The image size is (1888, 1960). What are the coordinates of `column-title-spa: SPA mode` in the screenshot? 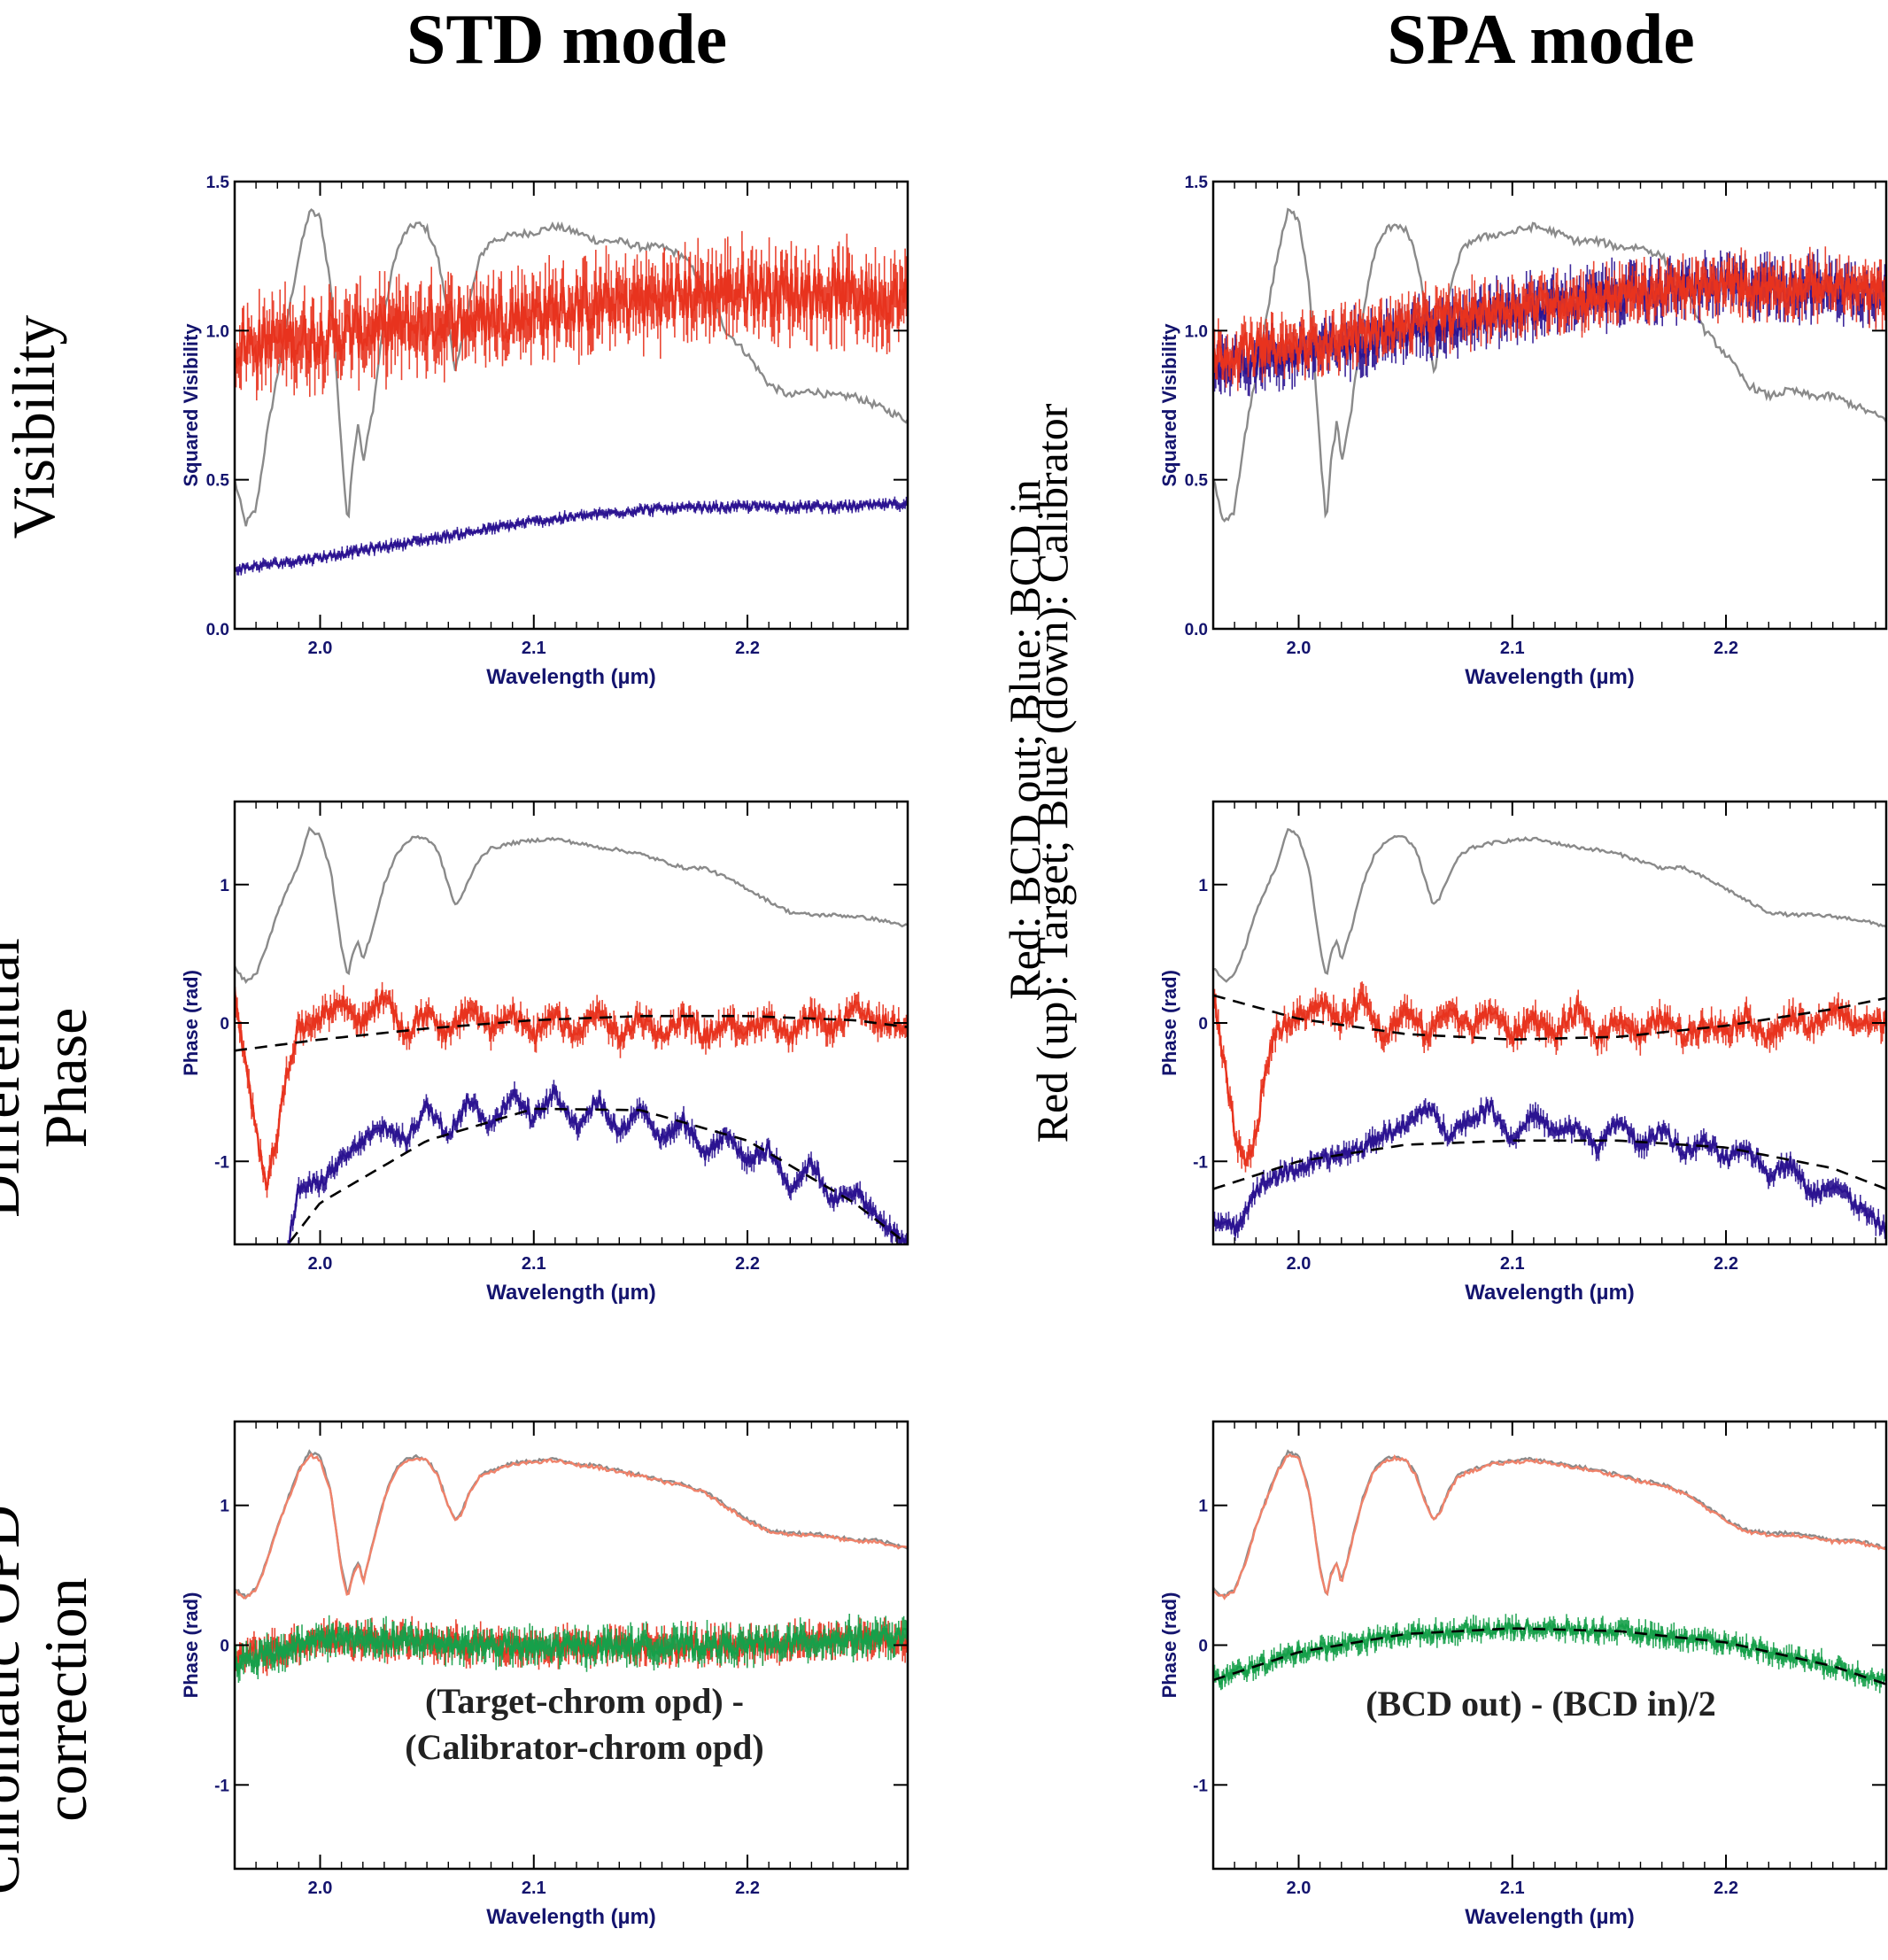 It's located at (1541, 40).